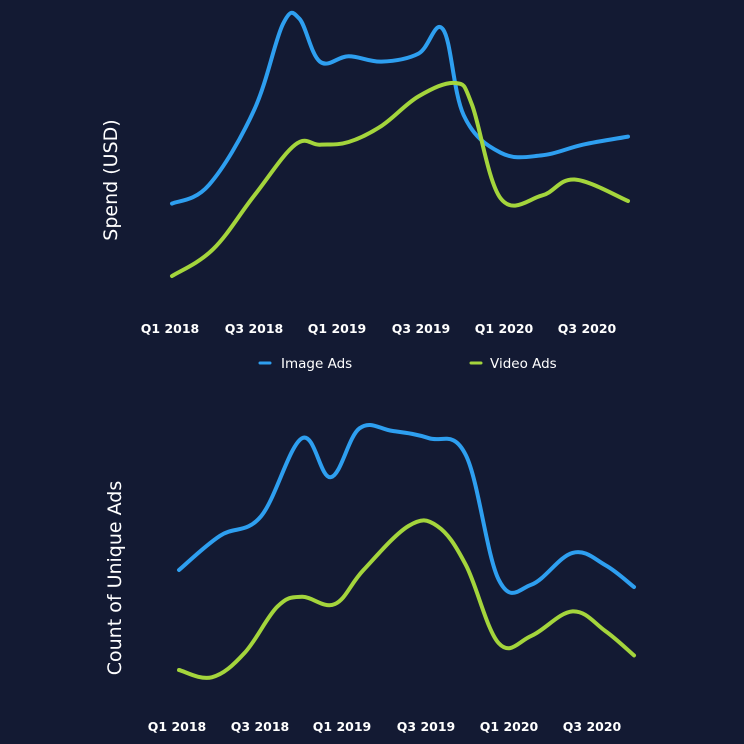  What do you see at coordinates (316, 364) in the screenshot?
I see `legend-image-ads-label: Image Ads` at bounding box center [316, 364].